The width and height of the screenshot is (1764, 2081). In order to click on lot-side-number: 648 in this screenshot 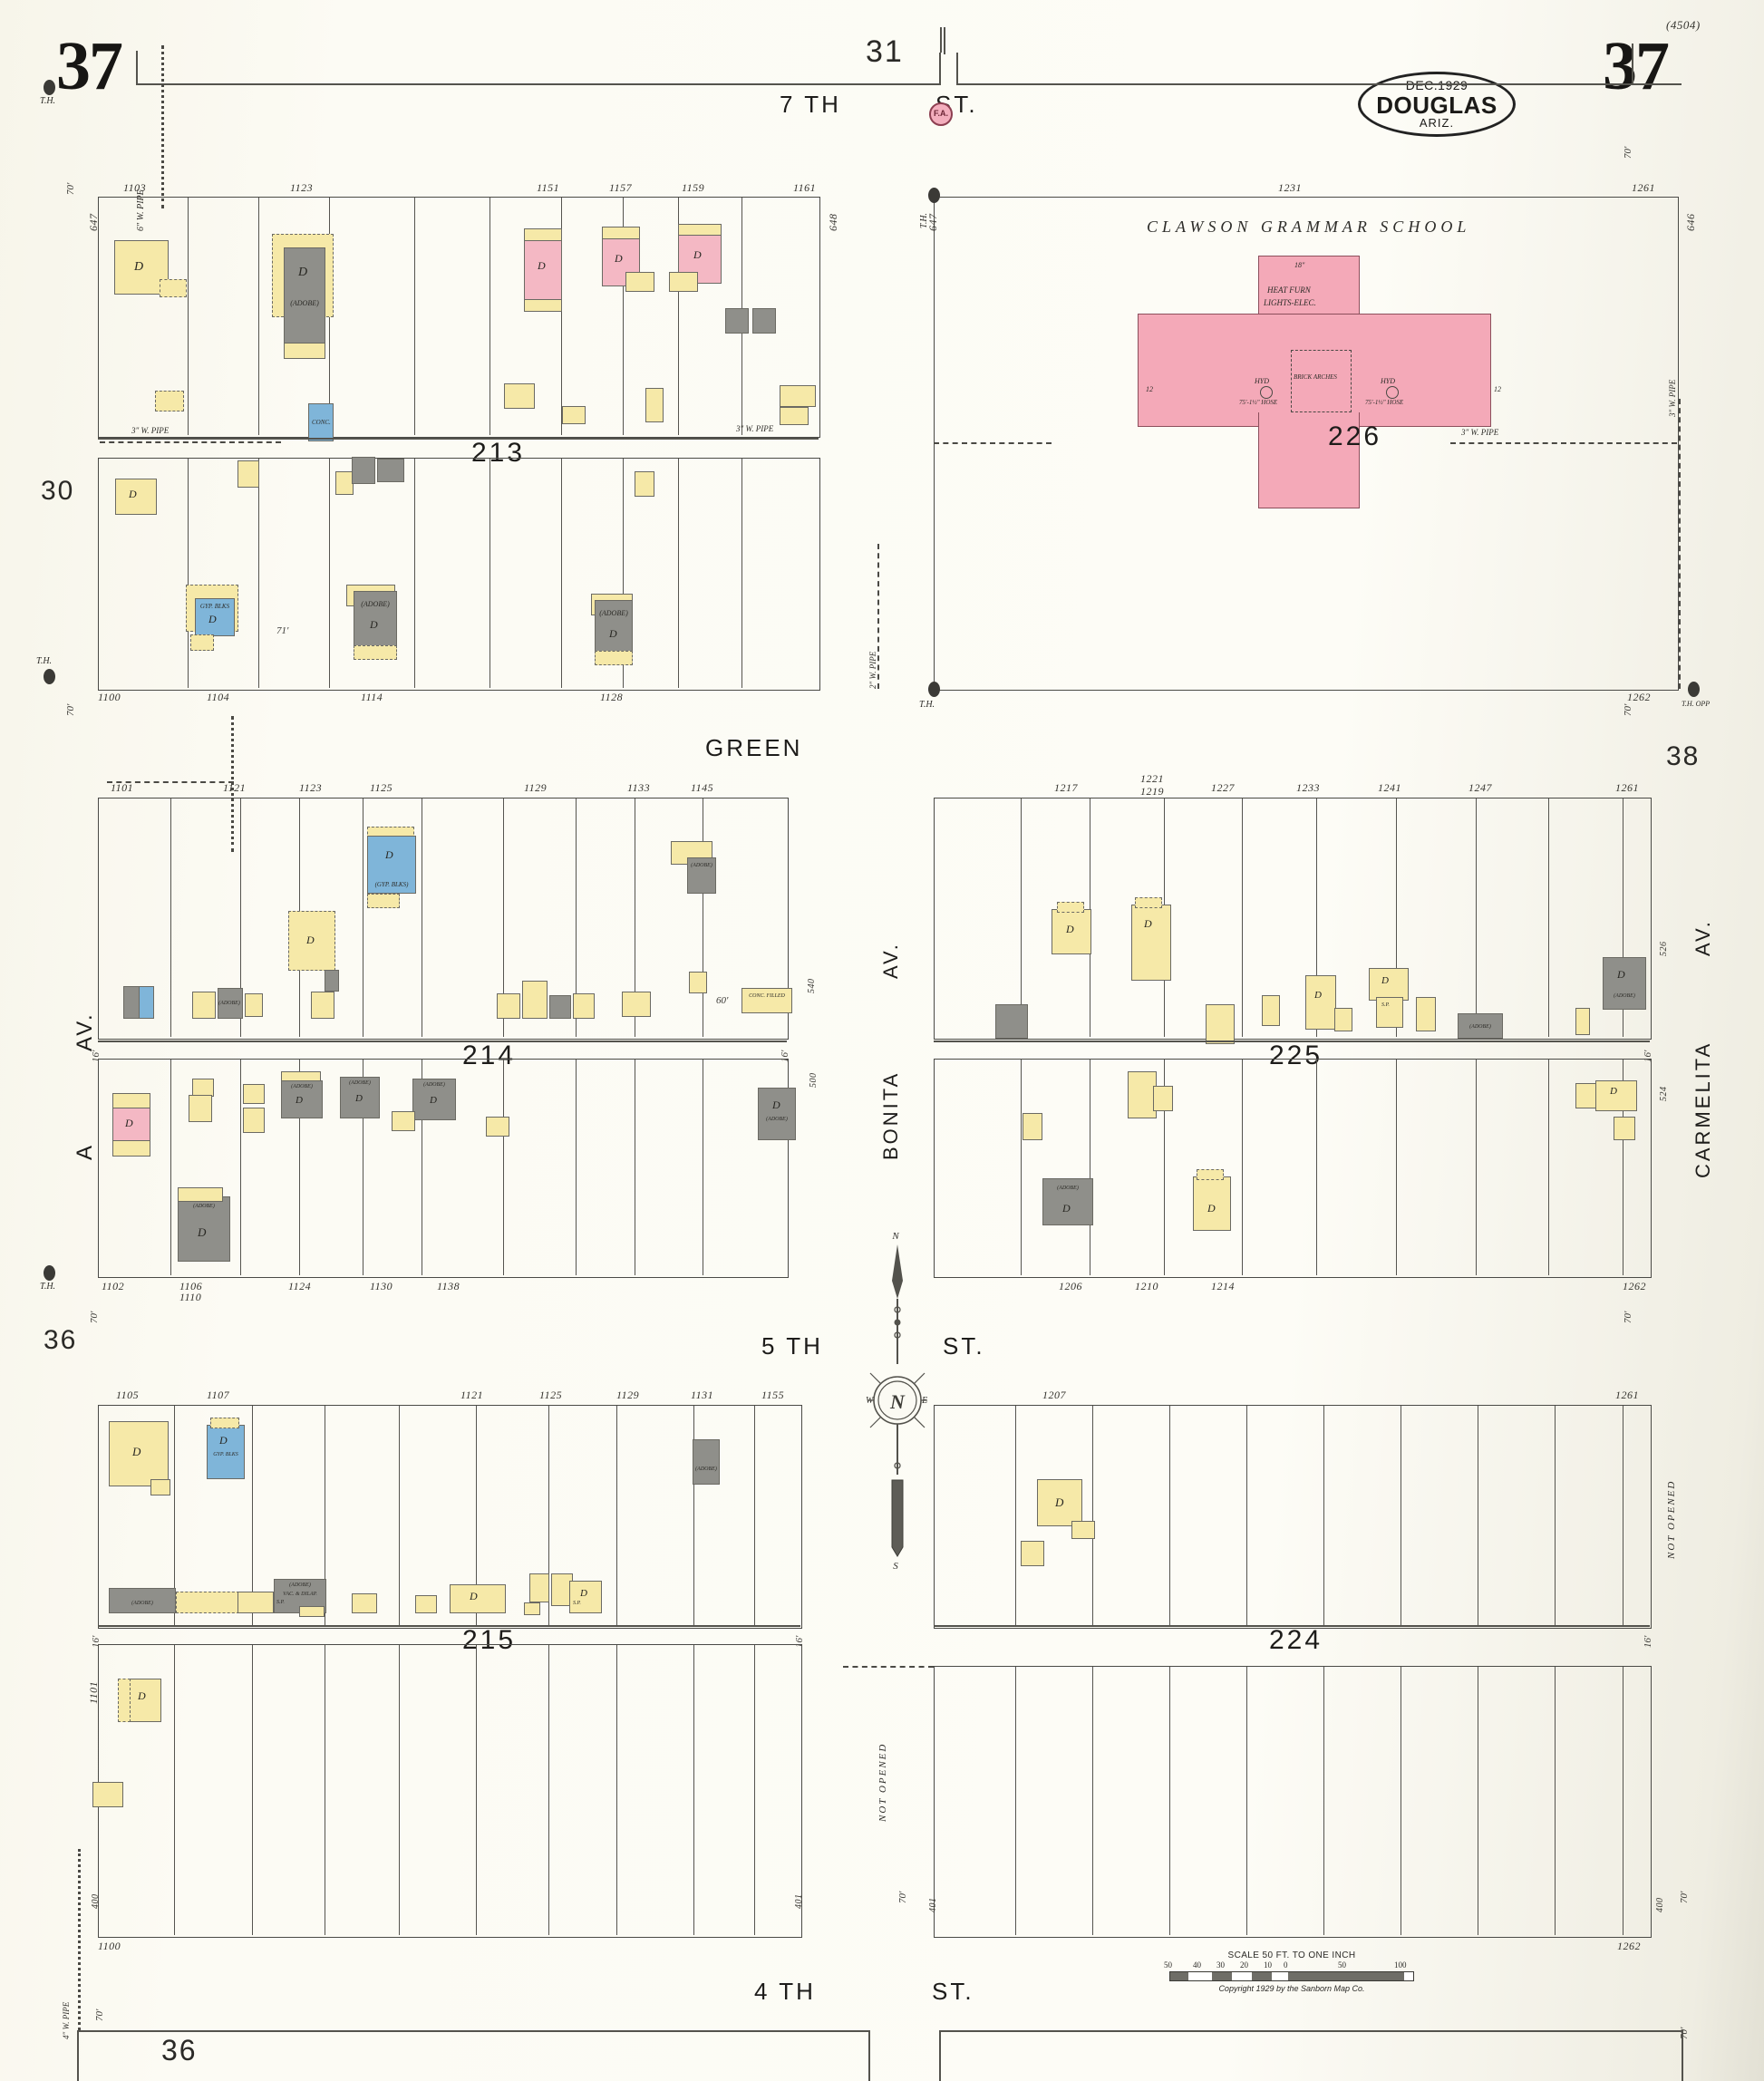, I will do `click(833, 222)`.